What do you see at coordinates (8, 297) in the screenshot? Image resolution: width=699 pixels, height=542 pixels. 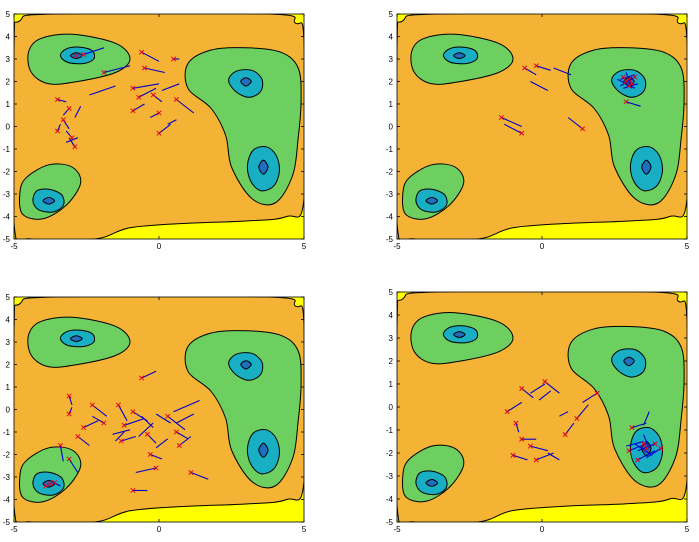 I see `y-tick-label: 5` at bounding box center [8, 297].